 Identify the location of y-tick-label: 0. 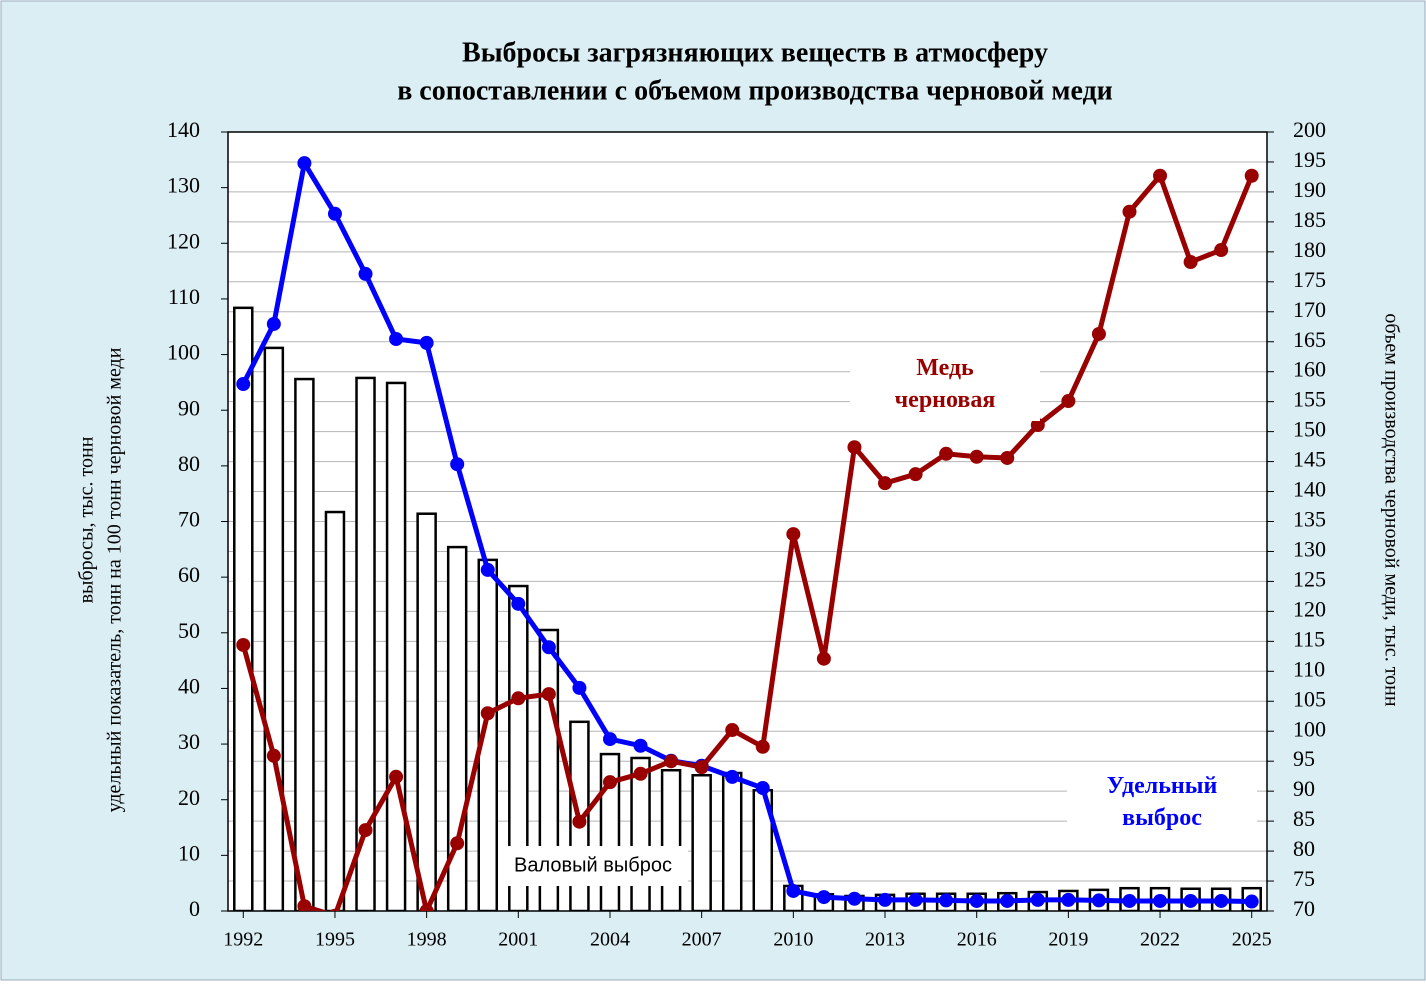
(194, 908).